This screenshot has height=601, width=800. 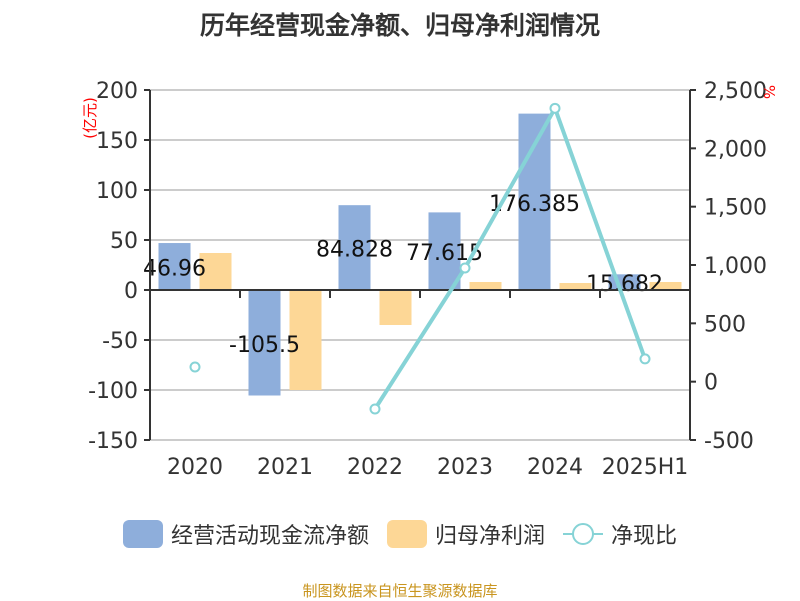 What do you see at coordinates (711, 383) in the screenshot?
I see `y2-tick-label: 0` at bounding box center [711, 383].